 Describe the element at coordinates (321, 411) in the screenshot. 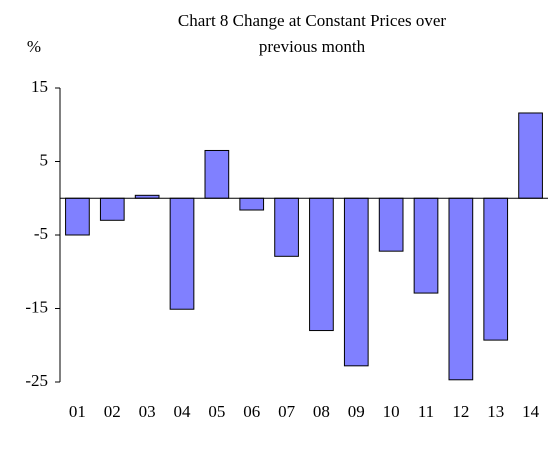

I see `x-tick-label: 08` at that location.